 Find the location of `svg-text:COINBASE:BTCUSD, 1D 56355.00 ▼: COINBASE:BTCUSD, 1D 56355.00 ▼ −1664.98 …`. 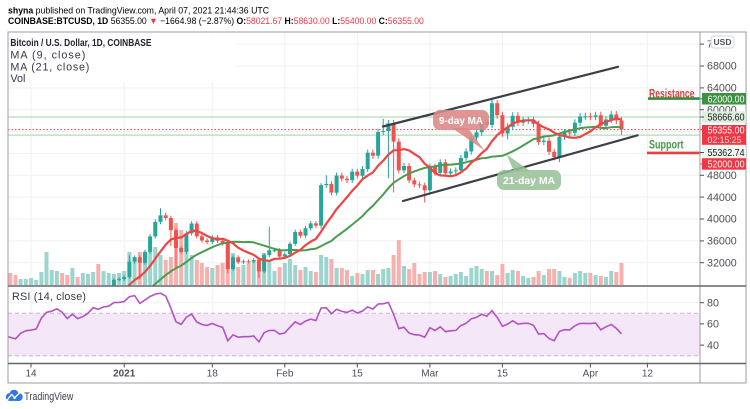

svg-text:COINBASE:BTCUSD, 1D 56355.00 ▼: COINBASE:BTCUSD, 1D 56355.00 ▼ −1664.98 … is located at coordinates (216, 21).